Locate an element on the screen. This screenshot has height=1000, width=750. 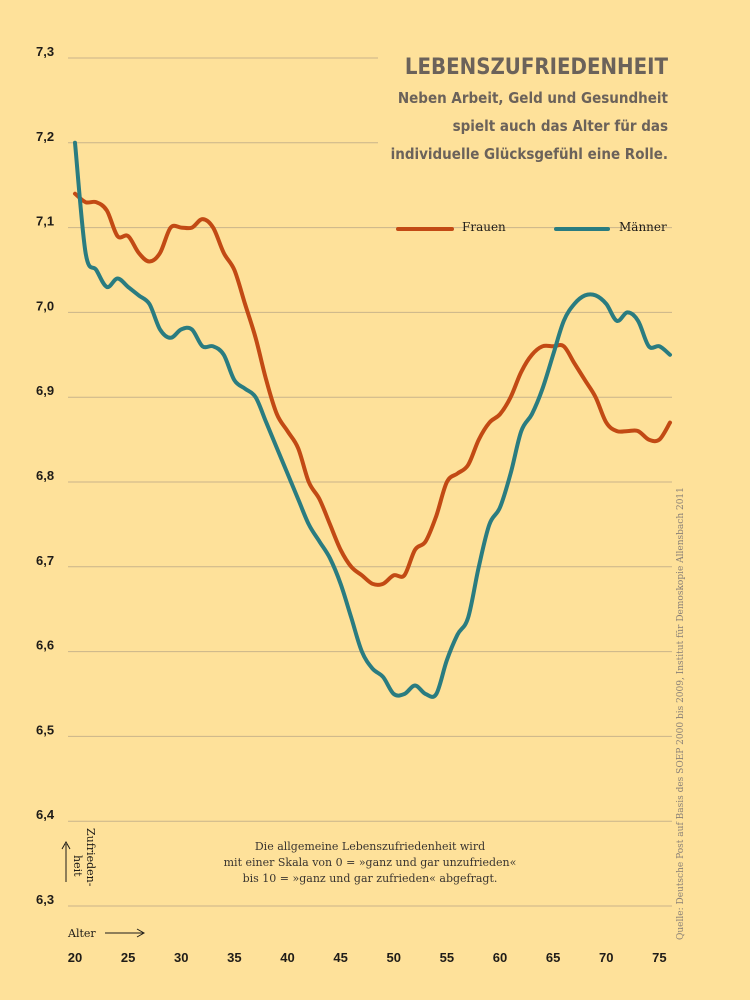
y-tick-label: 6,8 is located at coordinates (45, 475).